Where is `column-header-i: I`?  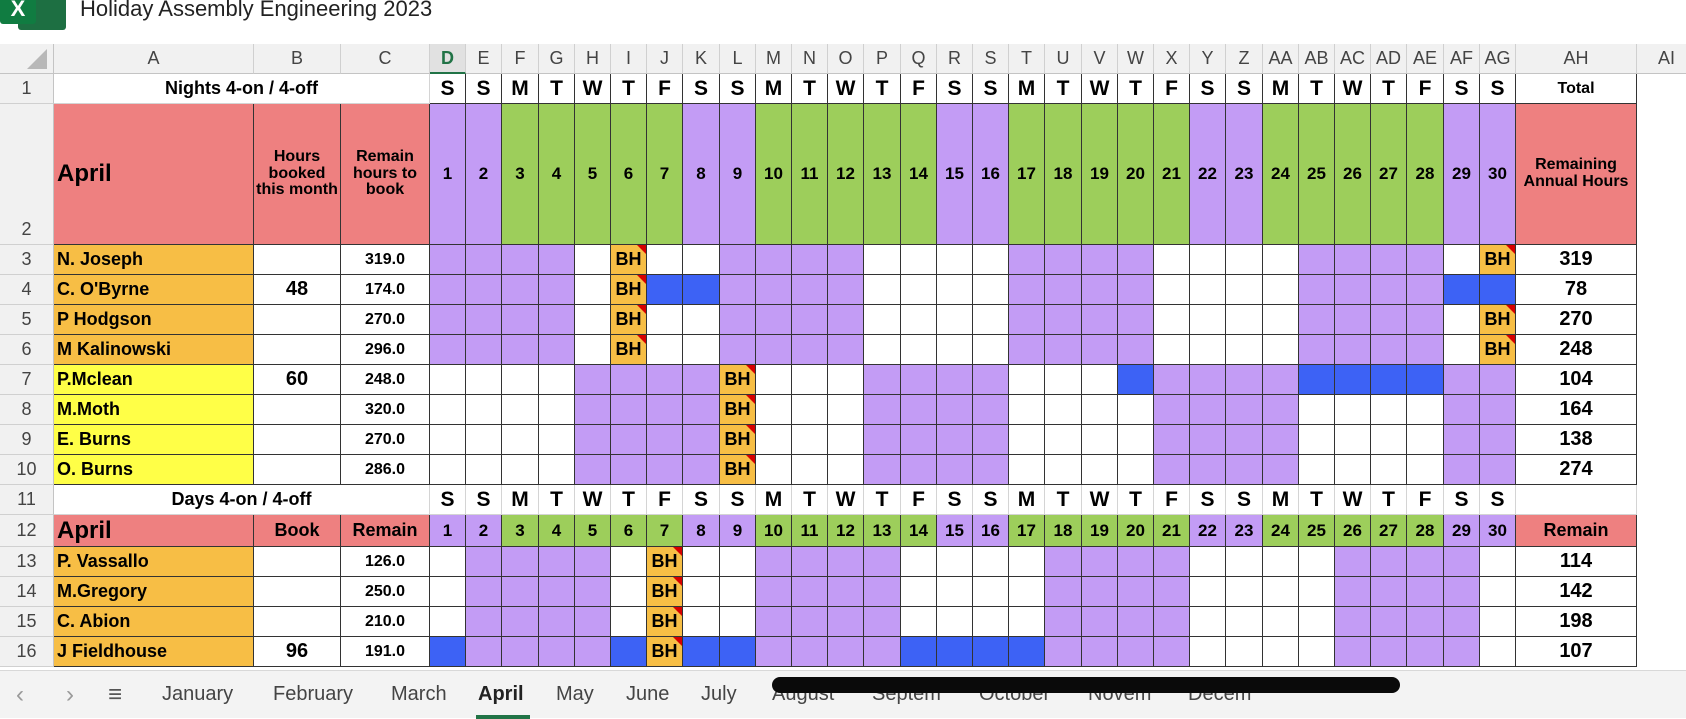 column-header-i: I is located at coordinates (629, 59).